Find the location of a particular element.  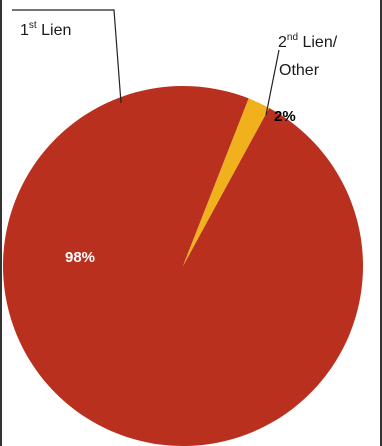

pie-slice-second-lien is located at coordinates (226, 182).